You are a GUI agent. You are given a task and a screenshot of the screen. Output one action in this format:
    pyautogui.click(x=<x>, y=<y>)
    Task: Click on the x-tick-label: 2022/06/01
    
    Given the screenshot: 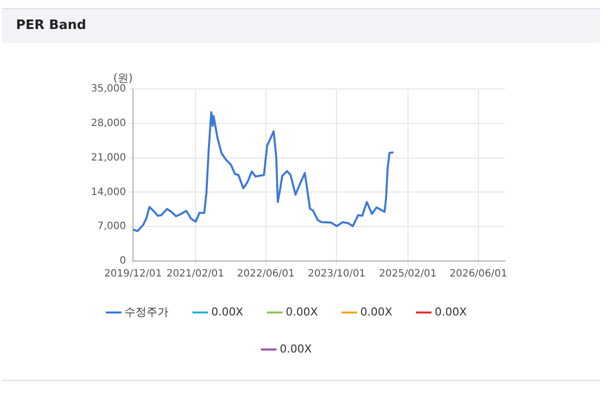 What is the action you would take?
    pyautogui.click(x=266, y=274)
    